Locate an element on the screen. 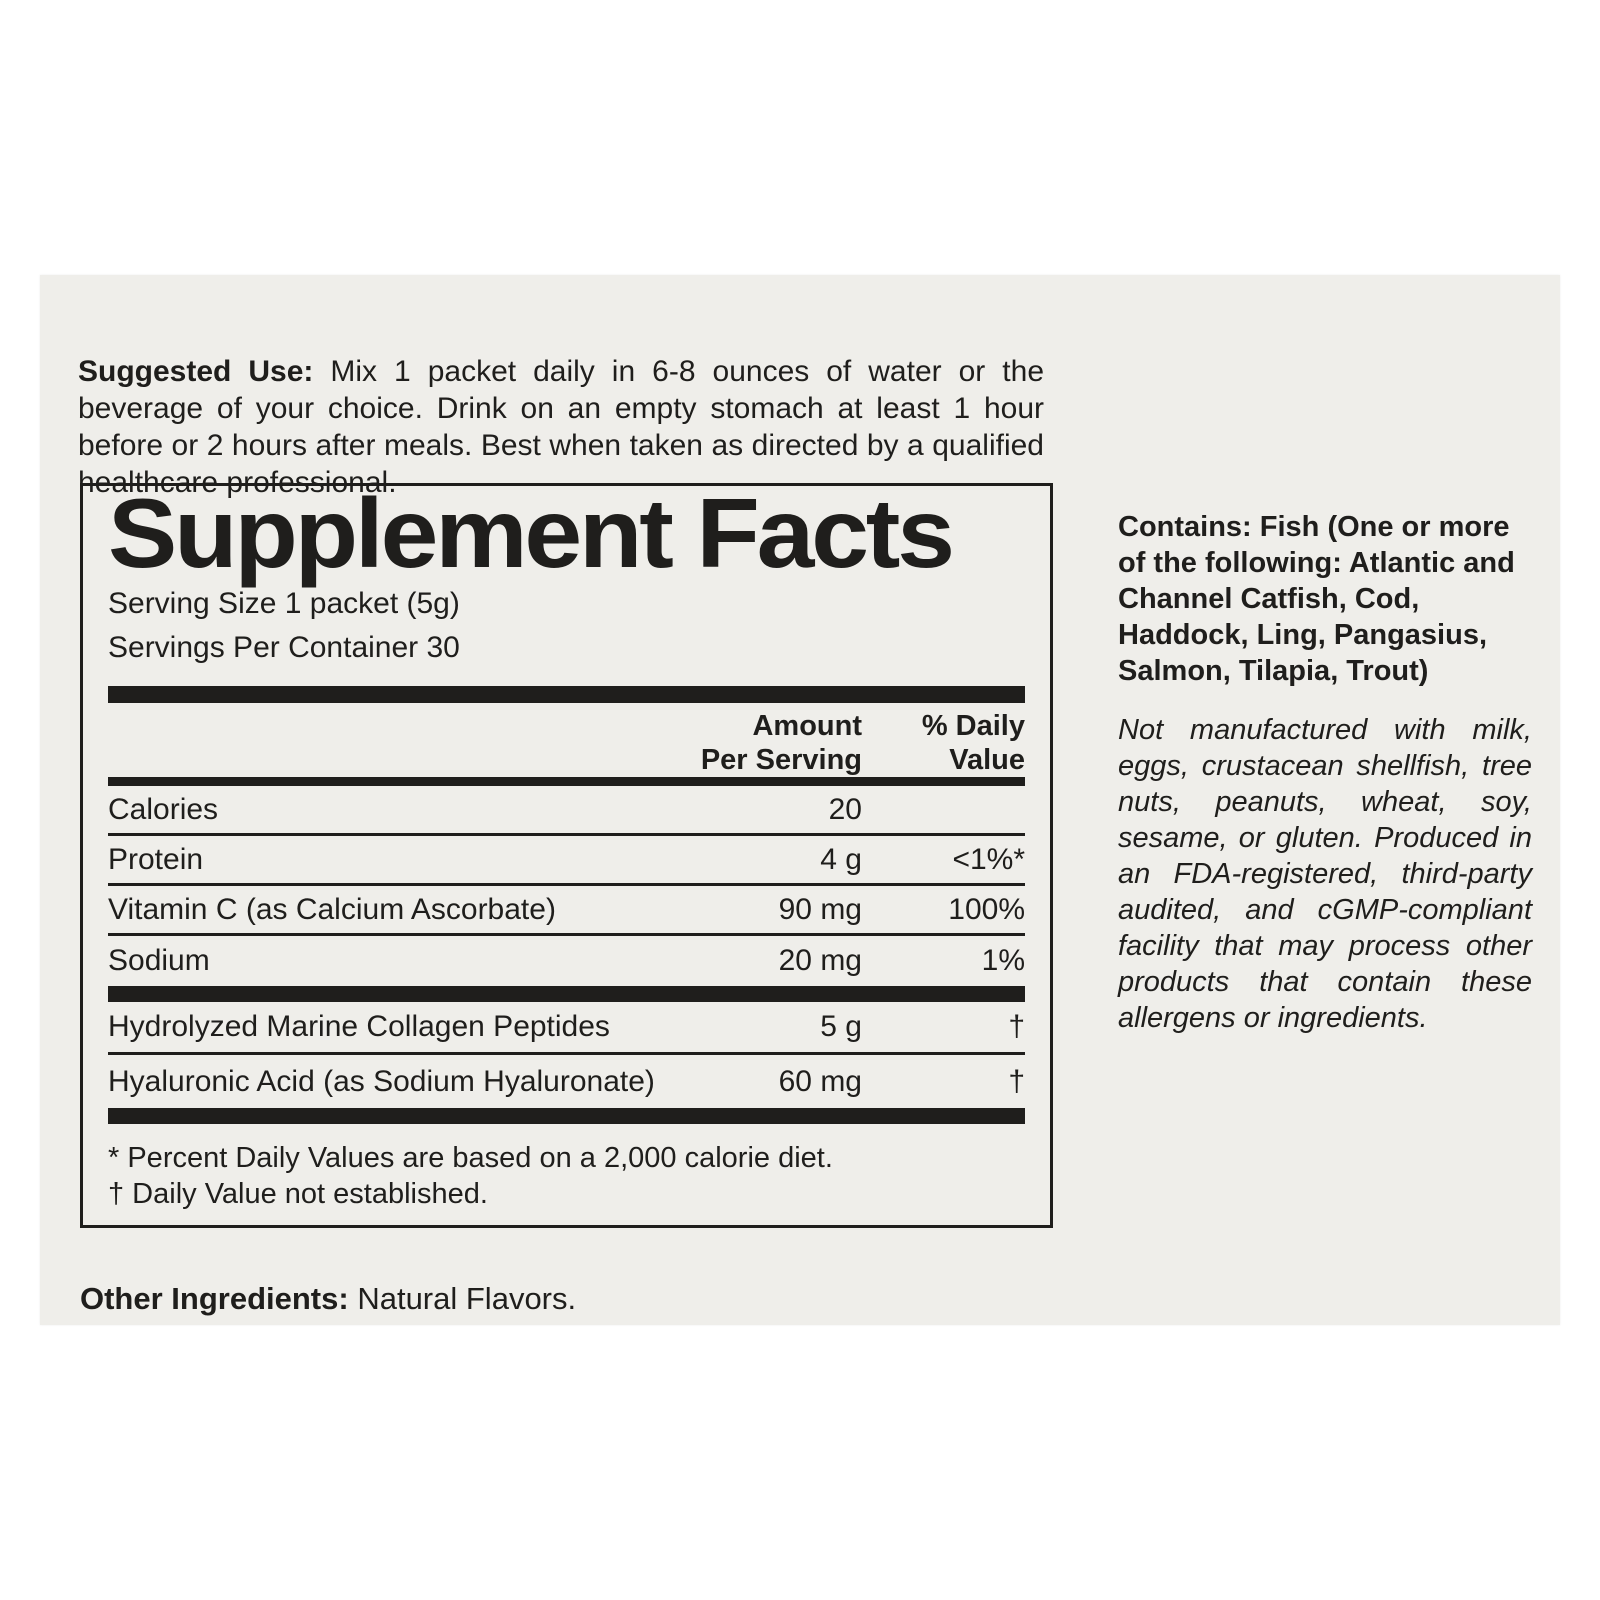 This screenshot has width=1600, height=1600. other-ingredients-line: Other Ingredients: Natural Flavors. is located at coordinates (328, 1299).